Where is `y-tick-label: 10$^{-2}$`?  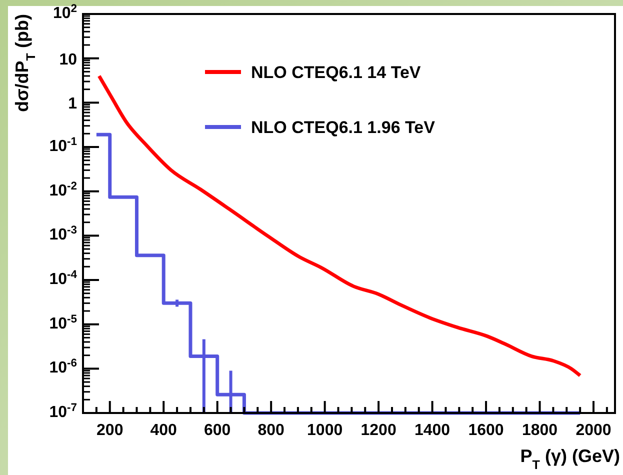
y-tick-label: 10$^{-2}$ is located at coordinates (63, 190).